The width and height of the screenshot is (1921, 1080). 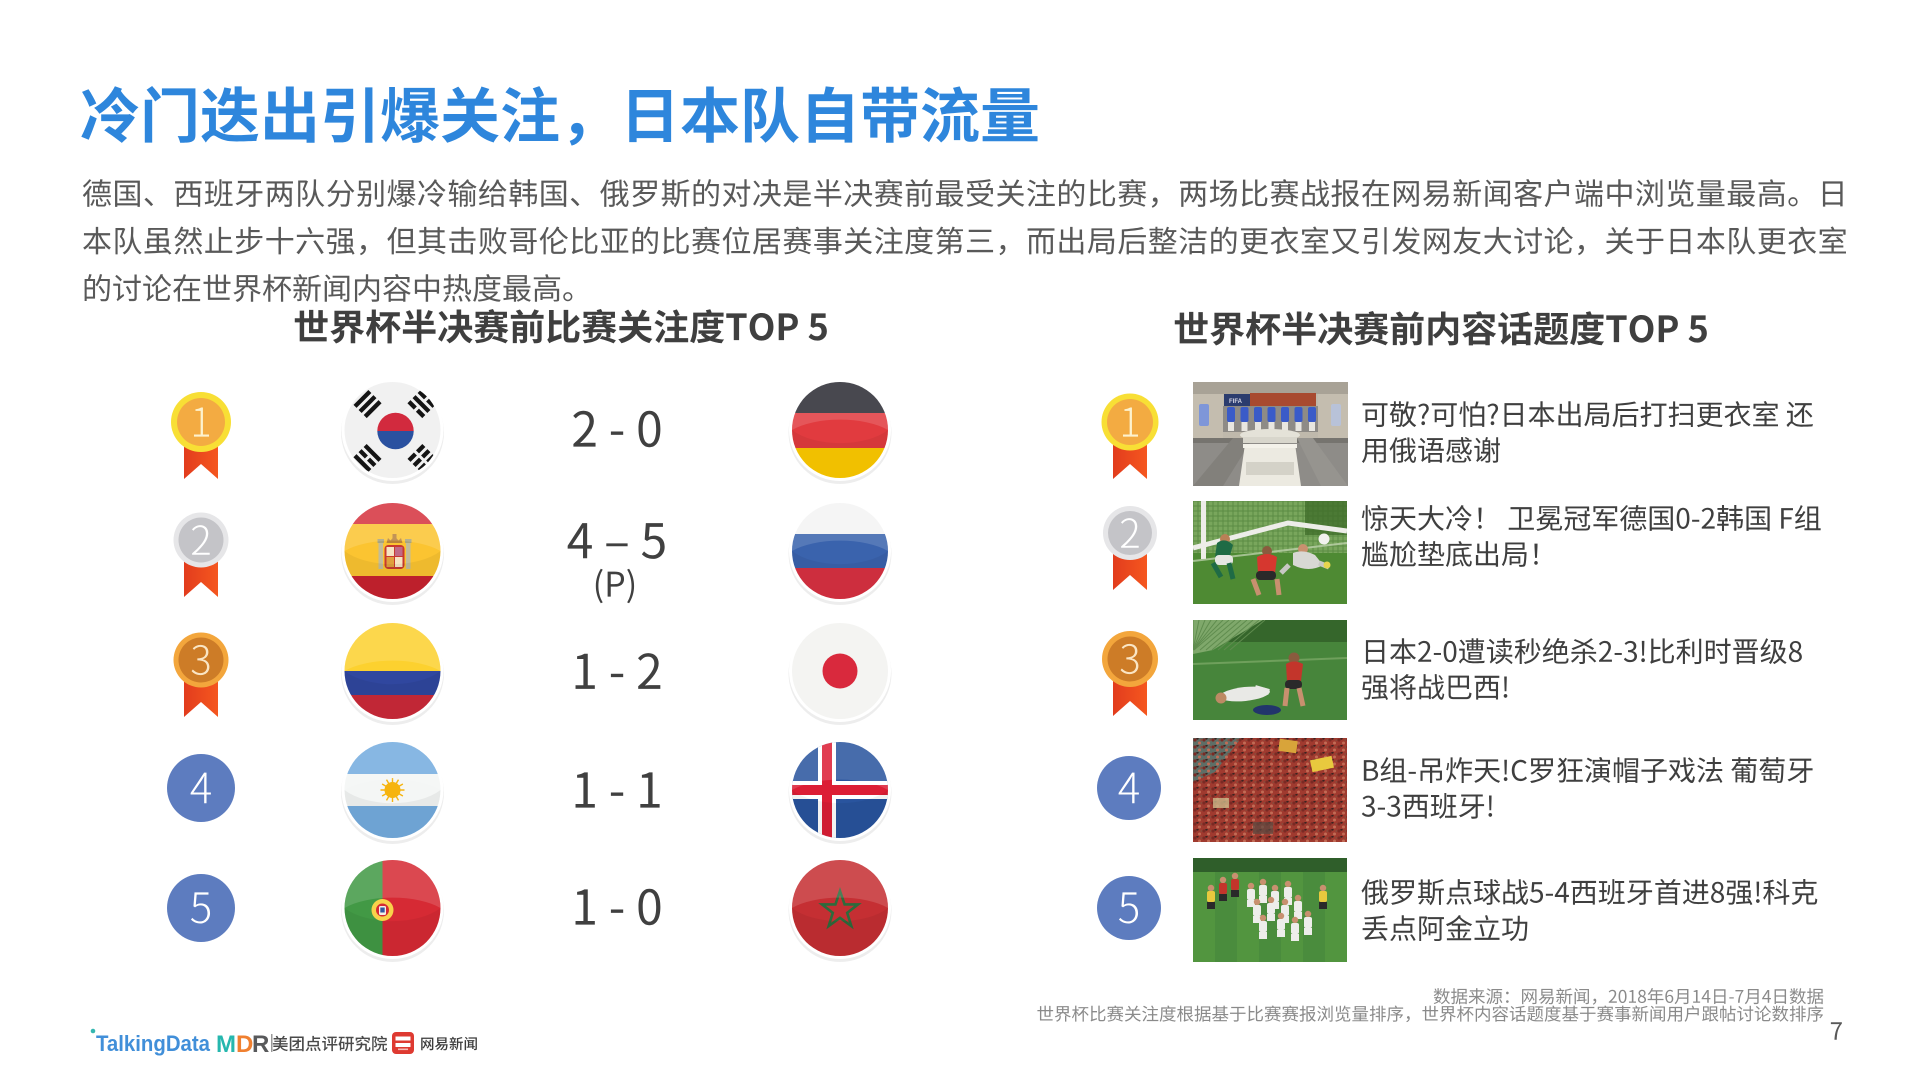 What do you see at coordinates (226, 1044) in the screenshot?
I see `svg-text: M` at bounding box center [226, 1044].